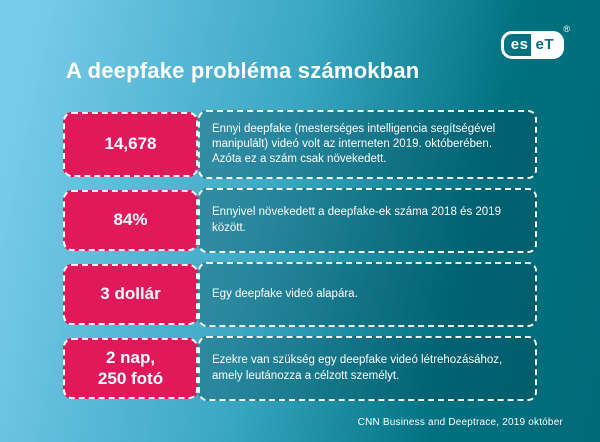  Describe the element at coordinates (130, 368) in the screenshot. I see `stat-value: 2 nap, 250 fotó` at that location.